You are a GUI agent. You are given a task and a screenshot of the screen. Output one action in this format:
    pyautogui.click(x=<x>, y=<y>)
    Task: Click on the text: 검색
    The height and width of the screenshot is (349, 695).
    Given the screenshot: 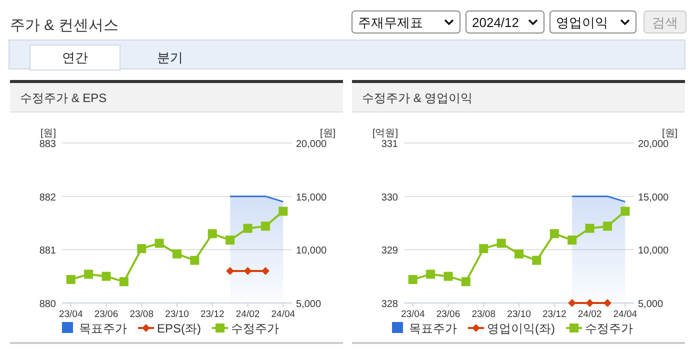 What is the action you would take?
    pyautogui.click(x=665, y=22)
    